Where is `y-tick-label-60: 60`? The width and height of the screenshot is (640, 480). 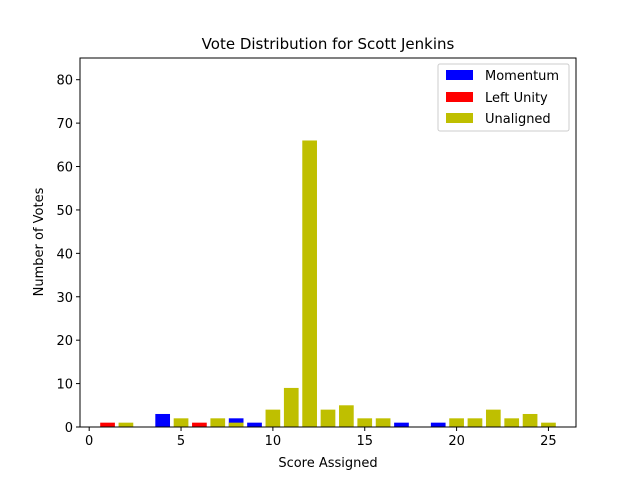
y-tick-label-60: 60 is located at coordinates (64, 168).